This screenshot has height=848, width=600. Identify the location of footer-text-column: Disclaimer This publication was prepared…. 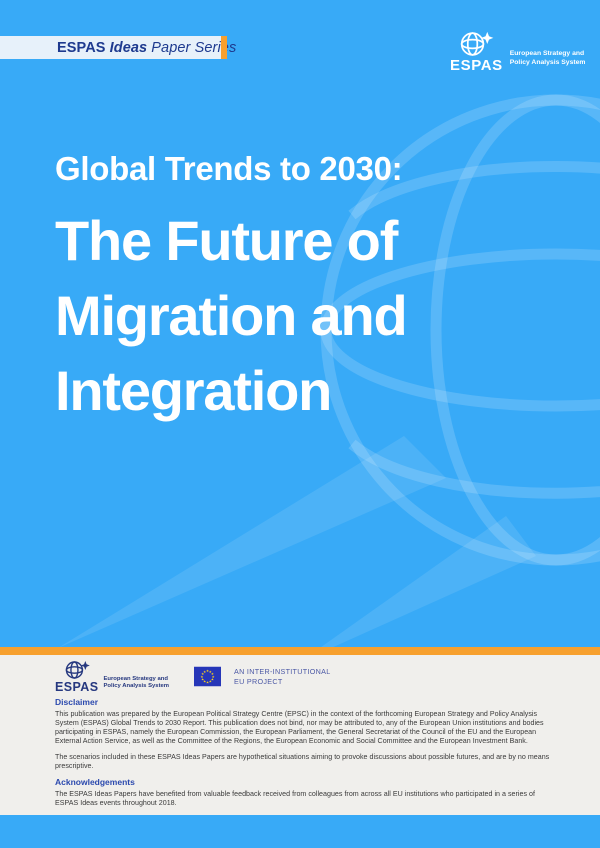
(305, 755).